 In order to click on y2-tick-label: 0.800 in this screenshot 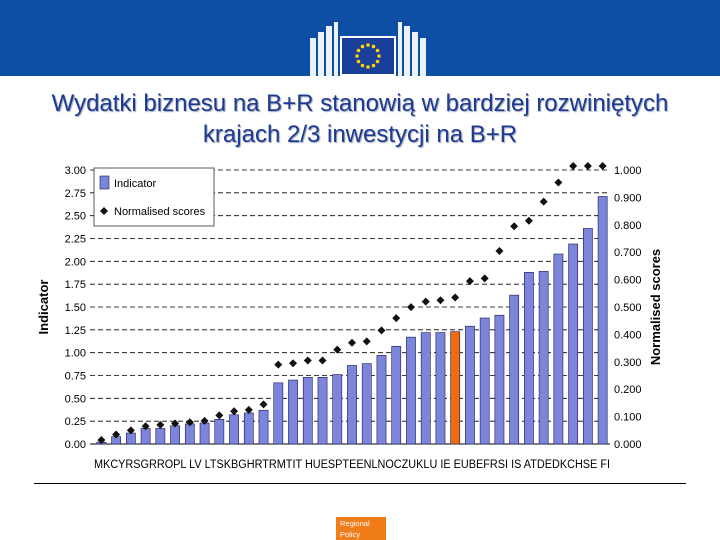, I will do `click(628, 226)`.